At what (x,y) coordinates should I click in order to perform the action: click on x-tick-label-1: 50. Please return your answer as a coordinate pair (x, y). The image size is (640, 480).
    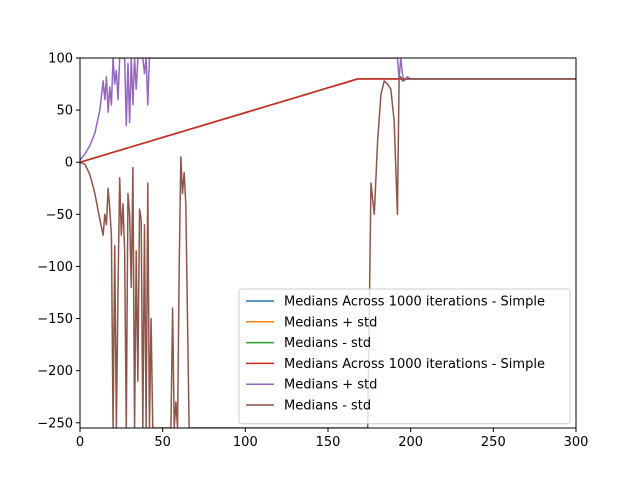
    Looking at the image, I should click on (162, 442).